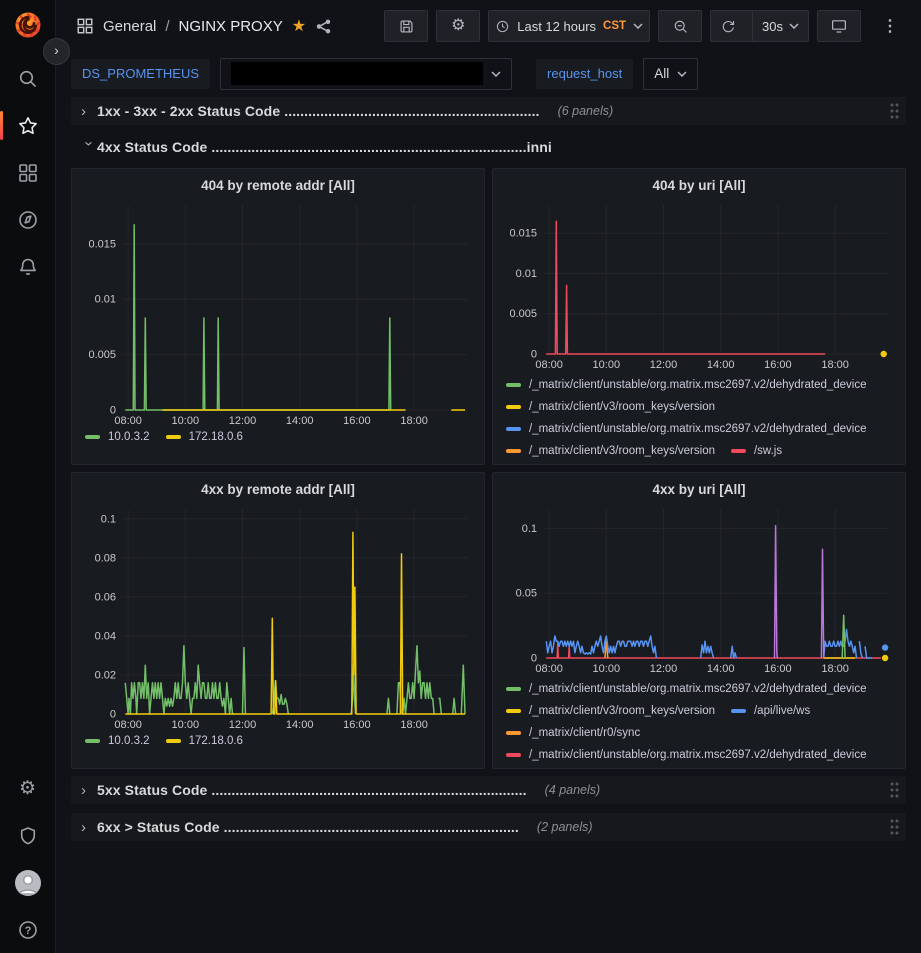 This screenshot has width=921, height=953. I want to click on timeseries-chart-4xx-by-uri: 08:00 10:00 12:00 14:00 16:00 18:00 0 0.05 0.1, so click(699, 589).